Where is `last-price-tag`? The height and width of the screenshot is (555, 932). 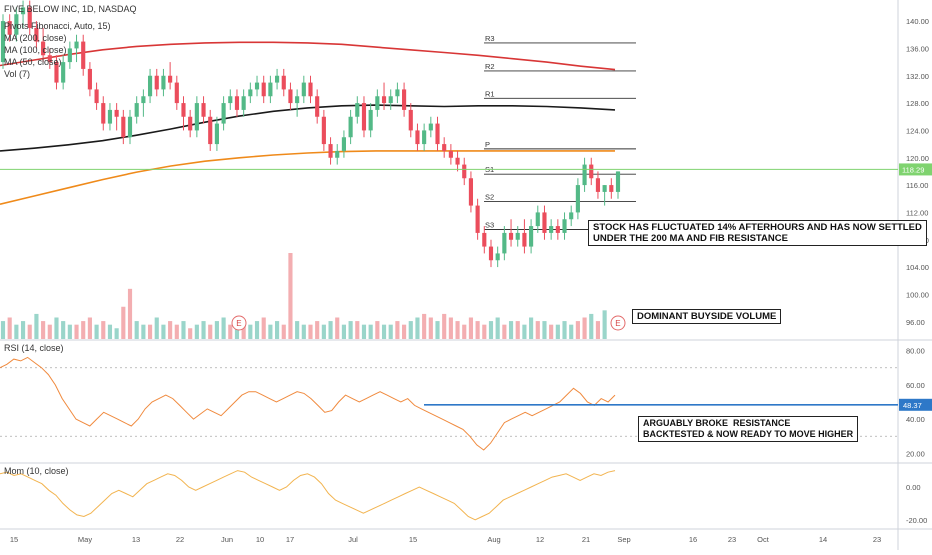 last-price-tag is located at coordinates (915, 169).